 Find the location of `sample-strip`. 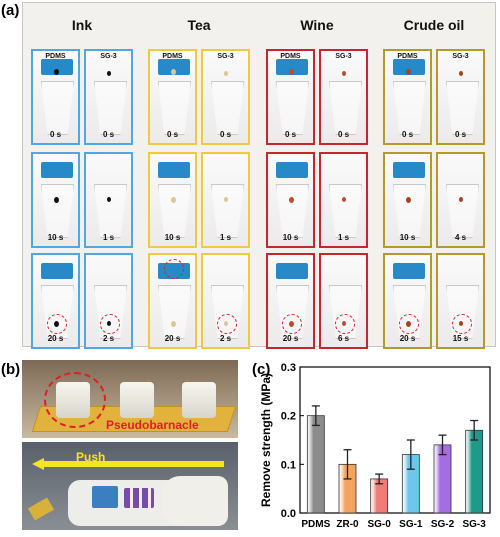

sample-strip is located at coordinates (41, 509).